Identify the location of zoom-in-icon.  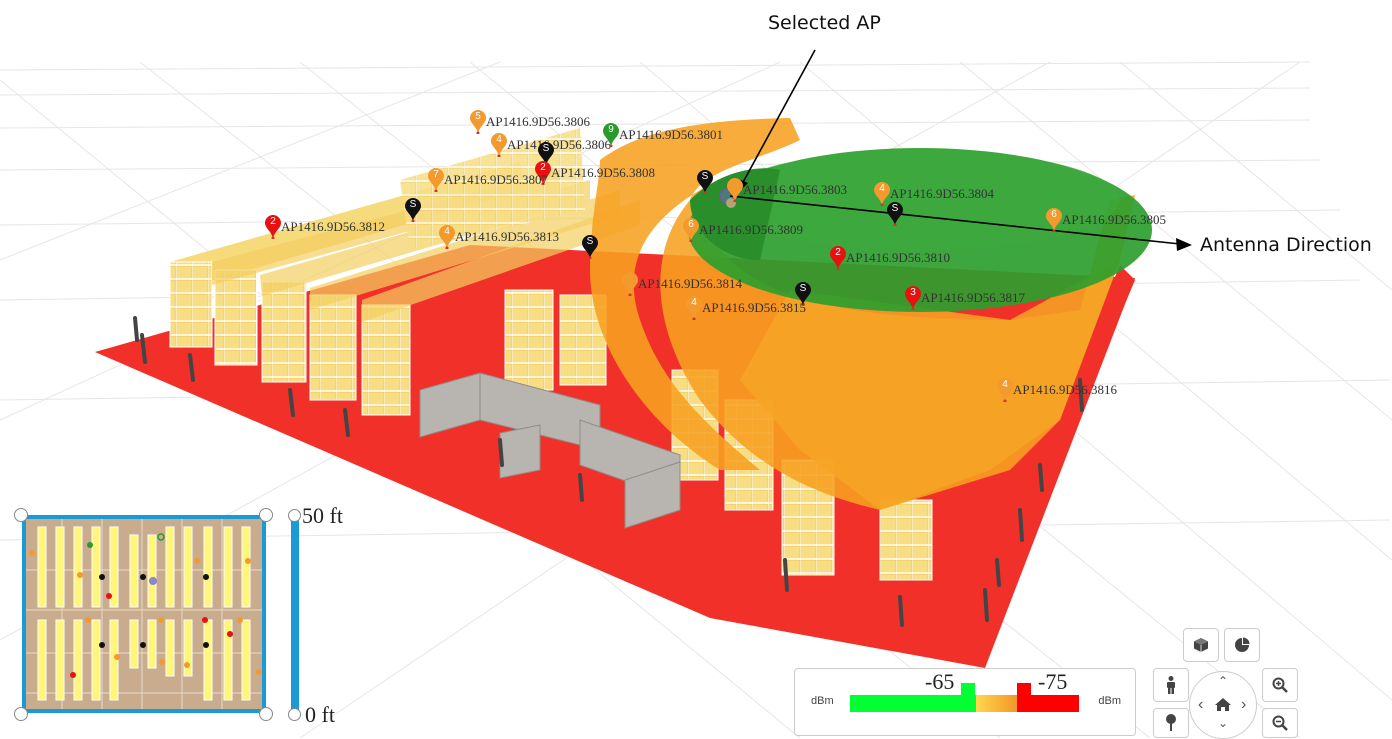
(1280, 685).